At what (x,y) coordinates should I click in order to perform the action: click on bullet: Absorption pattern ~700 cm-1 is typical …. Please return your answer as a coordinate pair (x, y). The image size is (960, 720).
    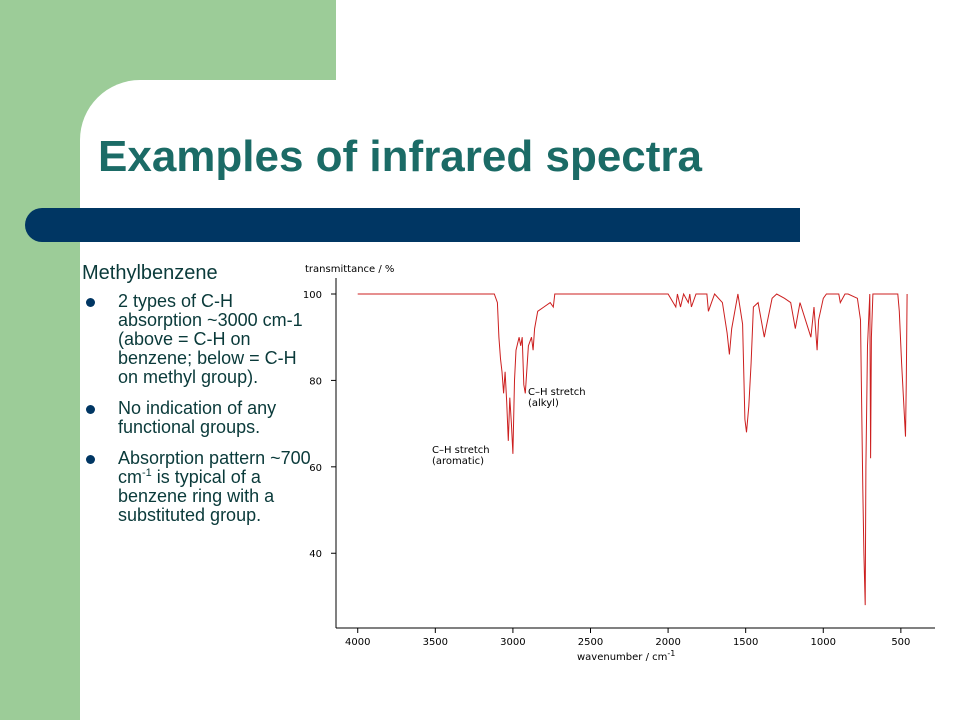
    Looking at the image, I should click on (198, 487).